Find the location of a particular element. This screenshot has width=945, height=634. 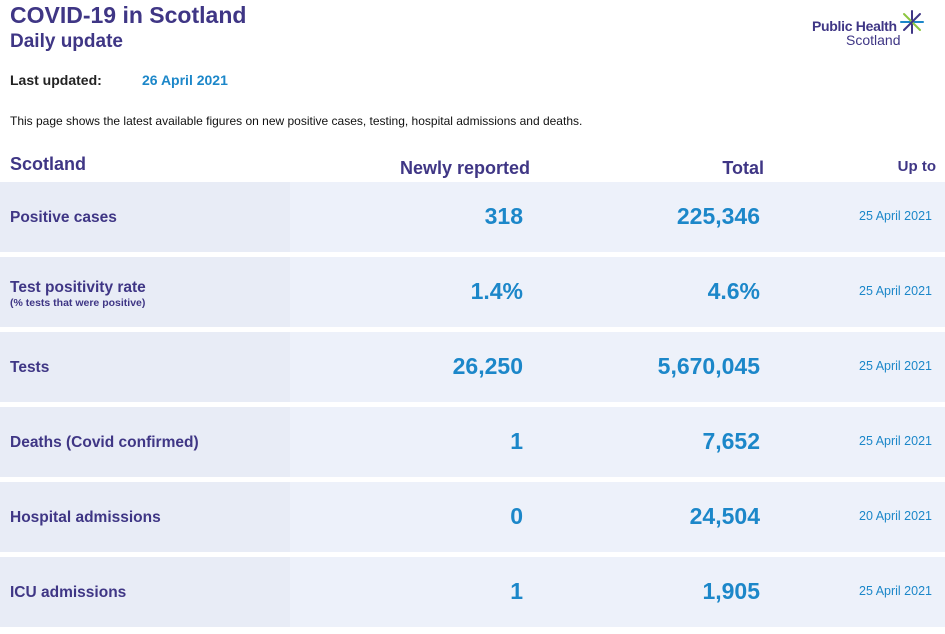

table-row: Tests 26,250 5,670,045 25 April 2021 is located at coordinates (472, 367).